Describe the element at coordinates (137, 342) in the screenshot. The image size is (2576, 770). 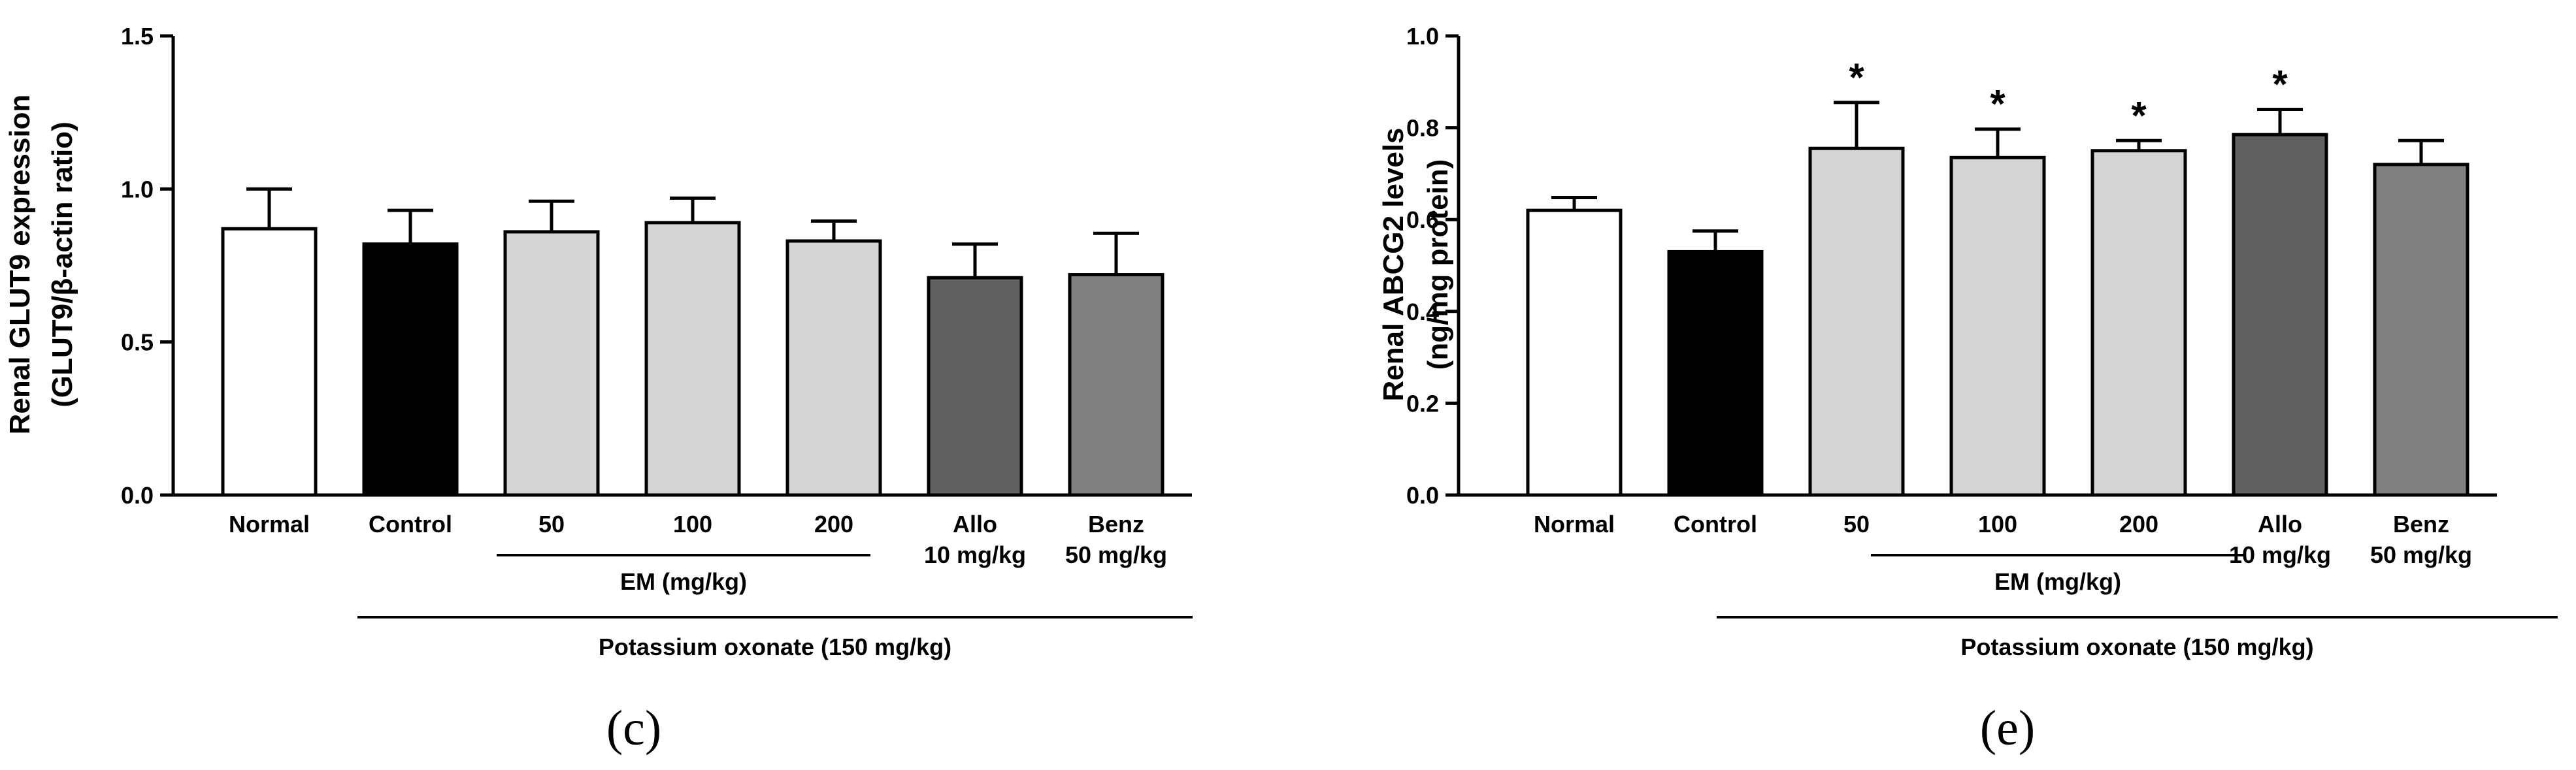
I see `y-tick-label: 0.5` at that location.